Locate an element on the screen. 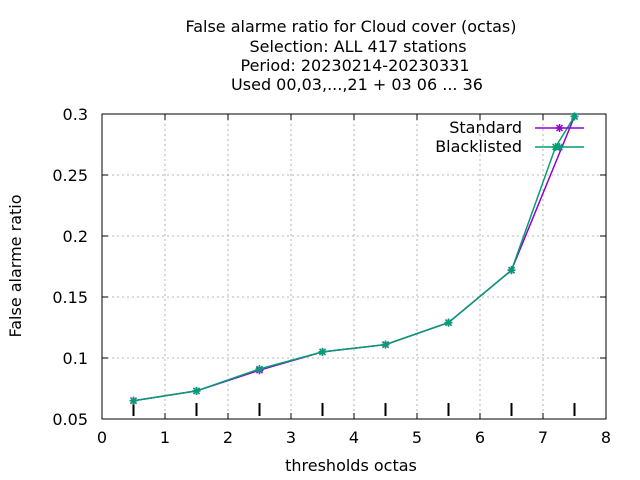 The image size is (640, 480). x-tick-label: 6 is located at coordinates (480, 437).